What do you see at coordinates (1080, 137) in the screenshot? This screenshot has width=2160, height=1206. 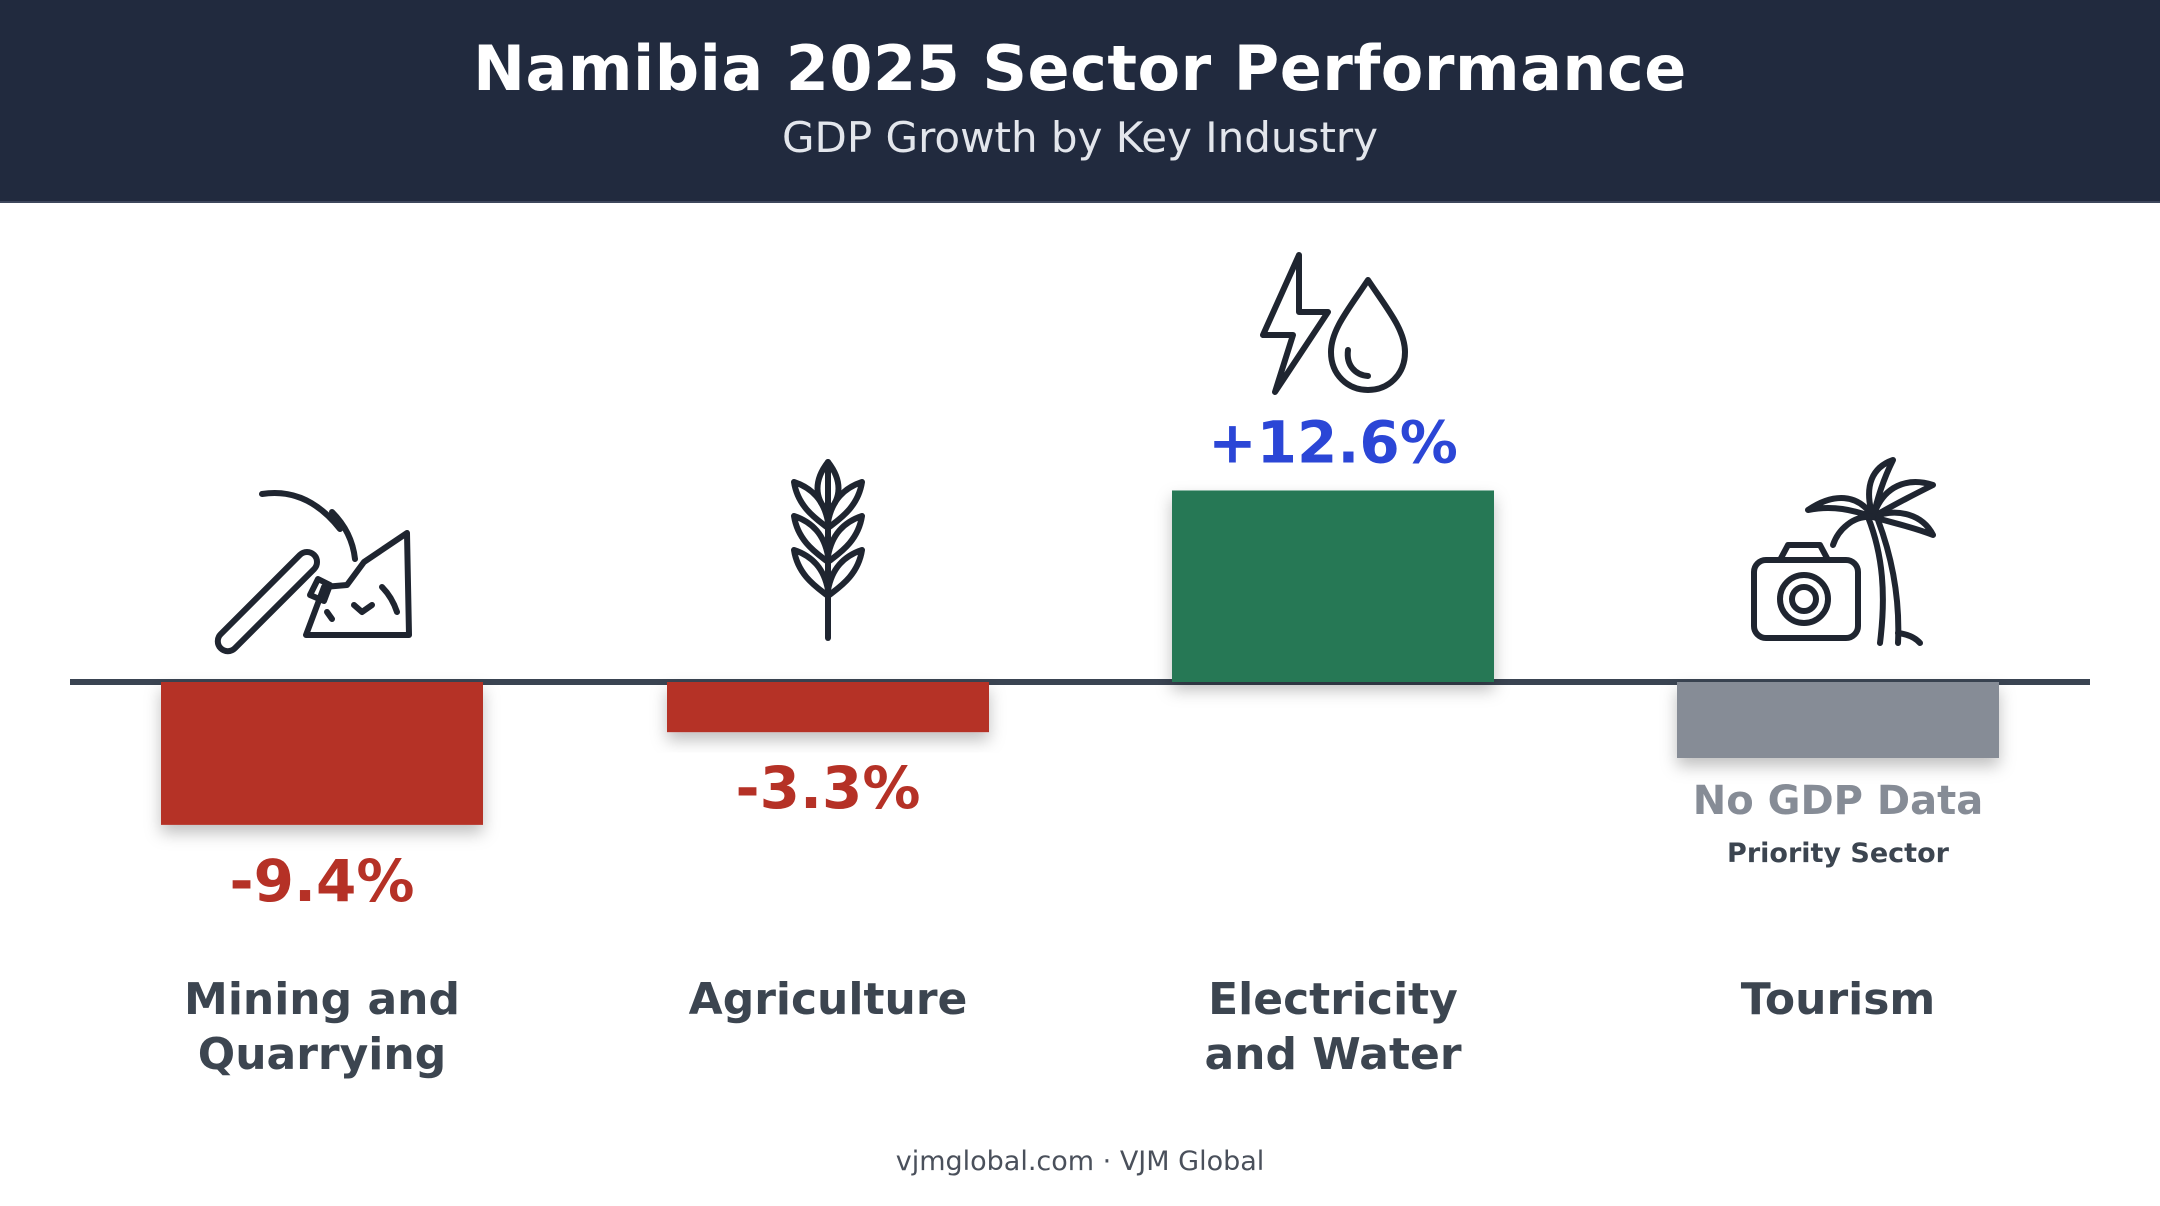 I see `page-subtitle: GDP Growth by Key Industry` at bounding box center [1080, 137].